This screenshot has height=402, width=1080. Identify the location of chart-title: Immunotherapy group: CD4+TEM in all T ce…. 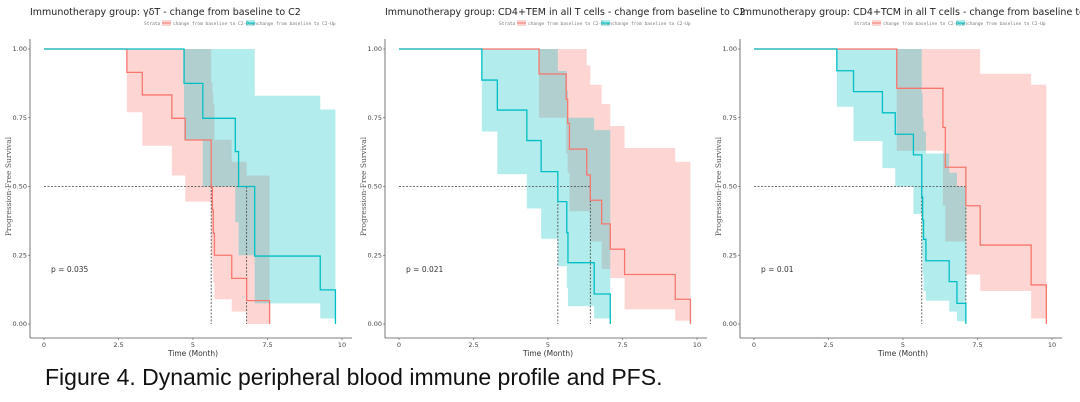
(565, 12).